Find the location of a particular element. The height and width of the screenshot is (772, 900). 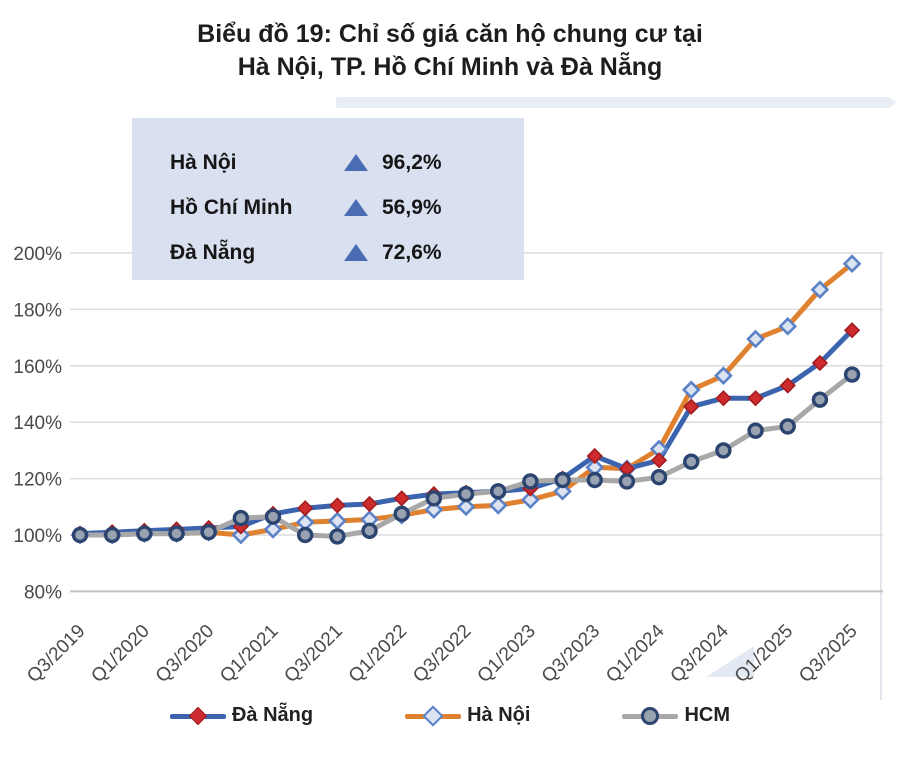

x-tick-Q1-2020: Q1/2020 is located at coordinates (120, 654).